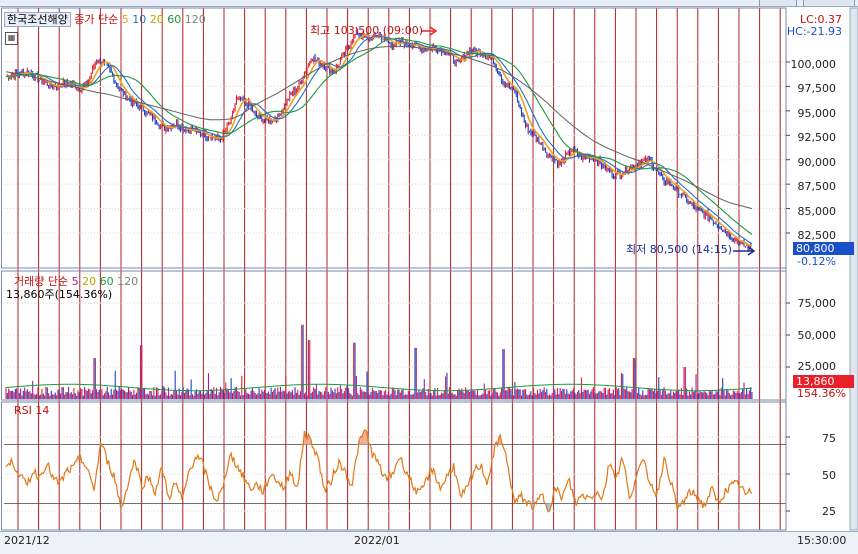 The width and height of the screenshot is (858, 554). Describe the element at coordinates (813, 64) in the screenshot. I see `price-tick: 100,000` at that location.